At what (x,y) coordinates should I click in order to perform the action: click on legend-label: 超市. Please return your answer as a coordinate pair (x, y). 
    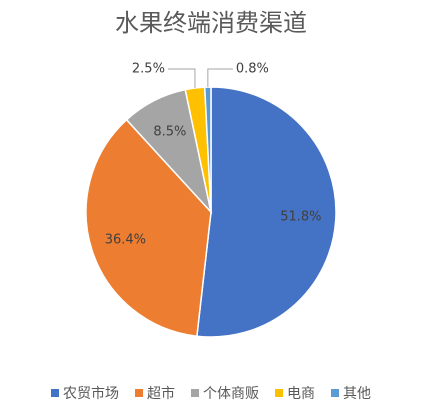
    Looking at the image, I should click on (161, 393).